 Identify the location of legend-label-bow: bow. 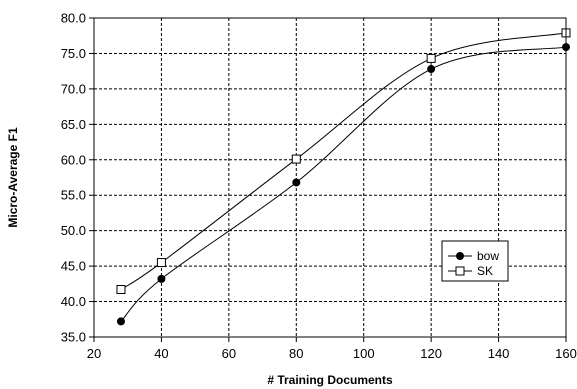
(488, 256).